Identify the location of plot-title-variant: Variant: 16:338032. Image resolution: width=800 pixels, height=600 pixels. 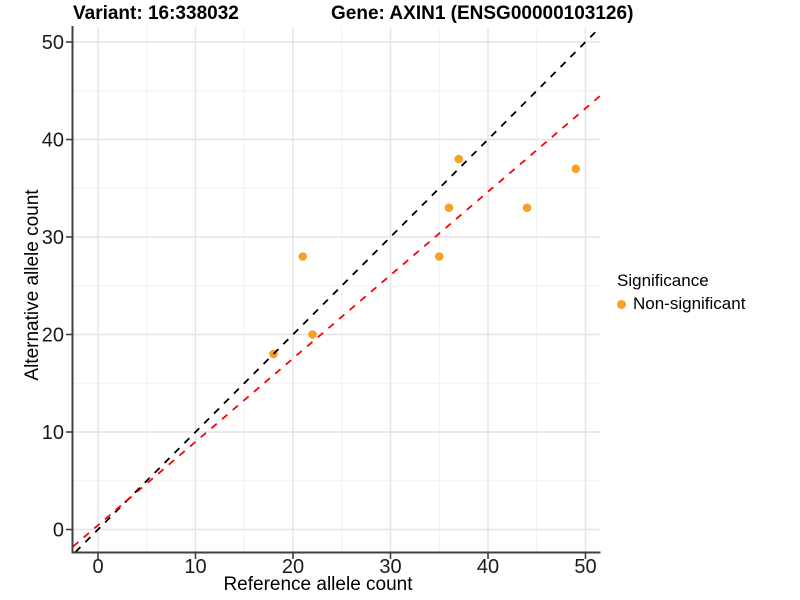
(156, 13).